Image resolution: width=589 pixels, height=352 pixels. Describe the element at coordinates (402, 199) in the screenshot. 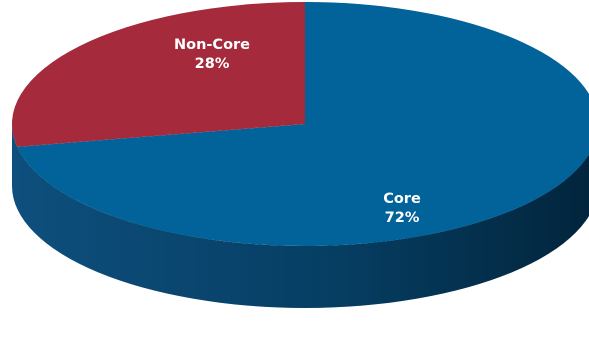

I see `label-core-name: Core` at that location.